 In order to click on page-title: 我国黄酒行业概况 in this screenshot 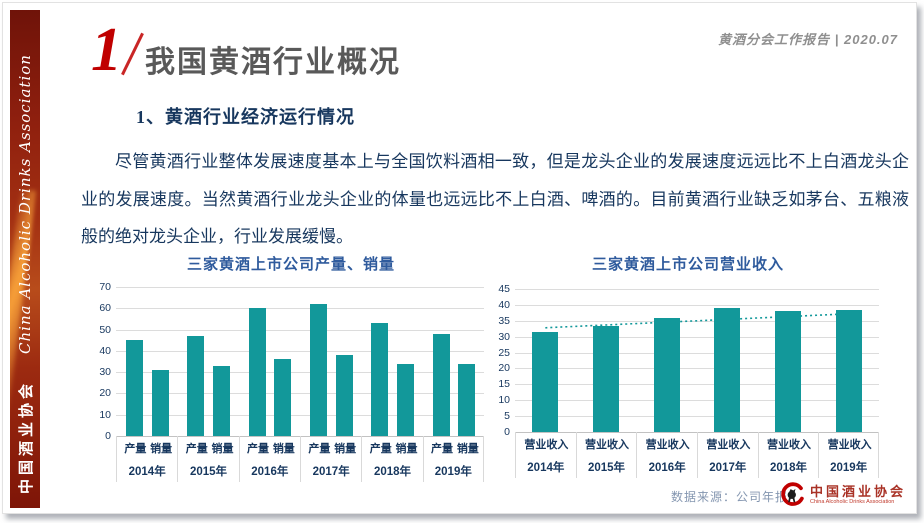, I will do `click(273, 62)`.